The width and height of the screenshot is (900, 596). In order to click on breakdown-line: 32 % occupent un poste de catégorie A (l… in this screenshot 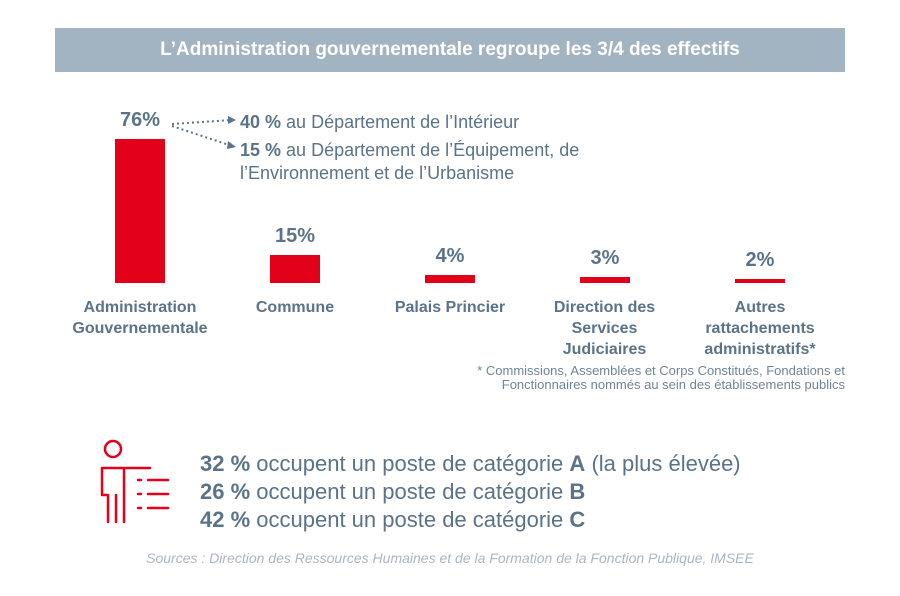, I will do `click(470, 464)`.